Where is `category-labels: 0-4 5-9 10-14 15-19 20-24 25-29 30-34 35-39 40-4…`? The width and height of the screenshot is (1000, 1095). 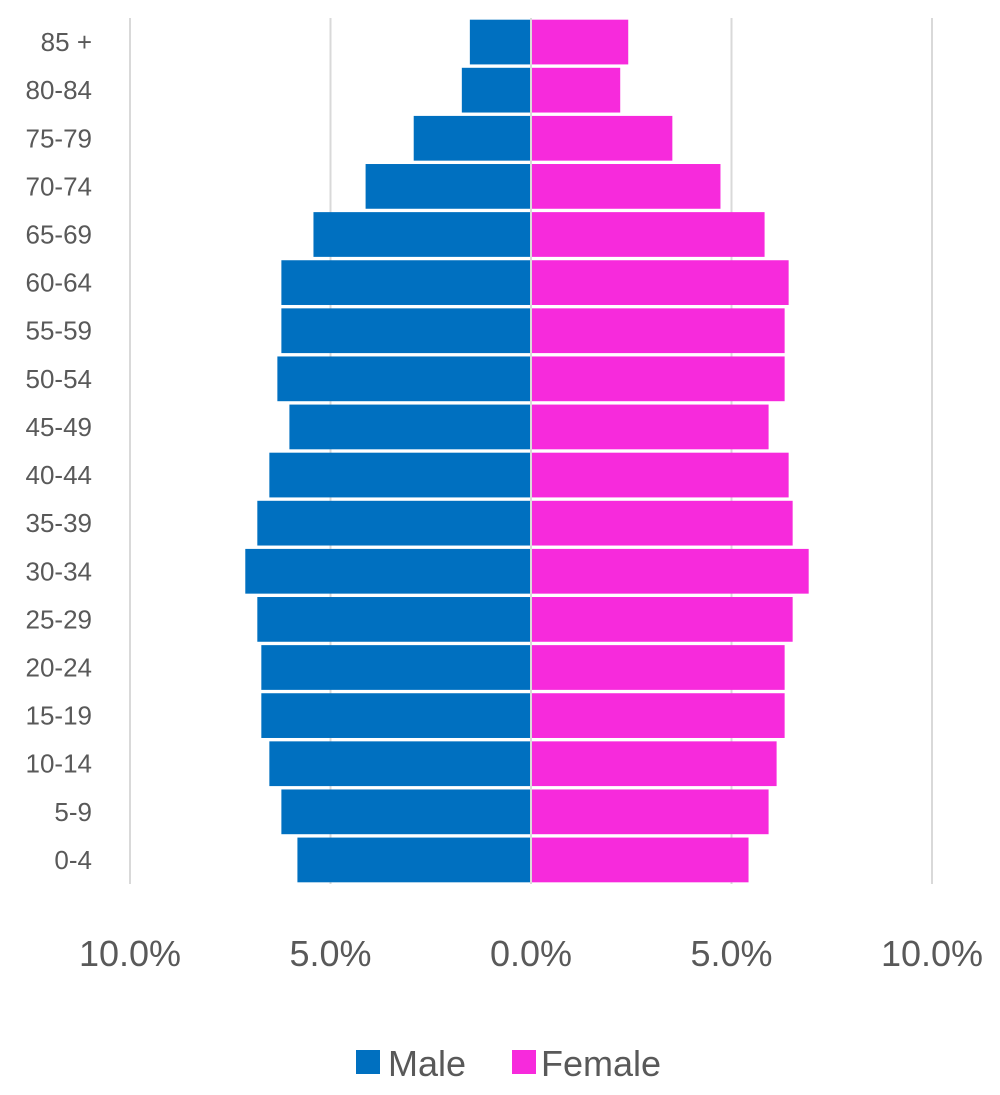 category-labels: 0-4 5-9 10-14 15-19 20-24 25-29 30-34 35-39 40-4… is located at coordinates (59, 451).